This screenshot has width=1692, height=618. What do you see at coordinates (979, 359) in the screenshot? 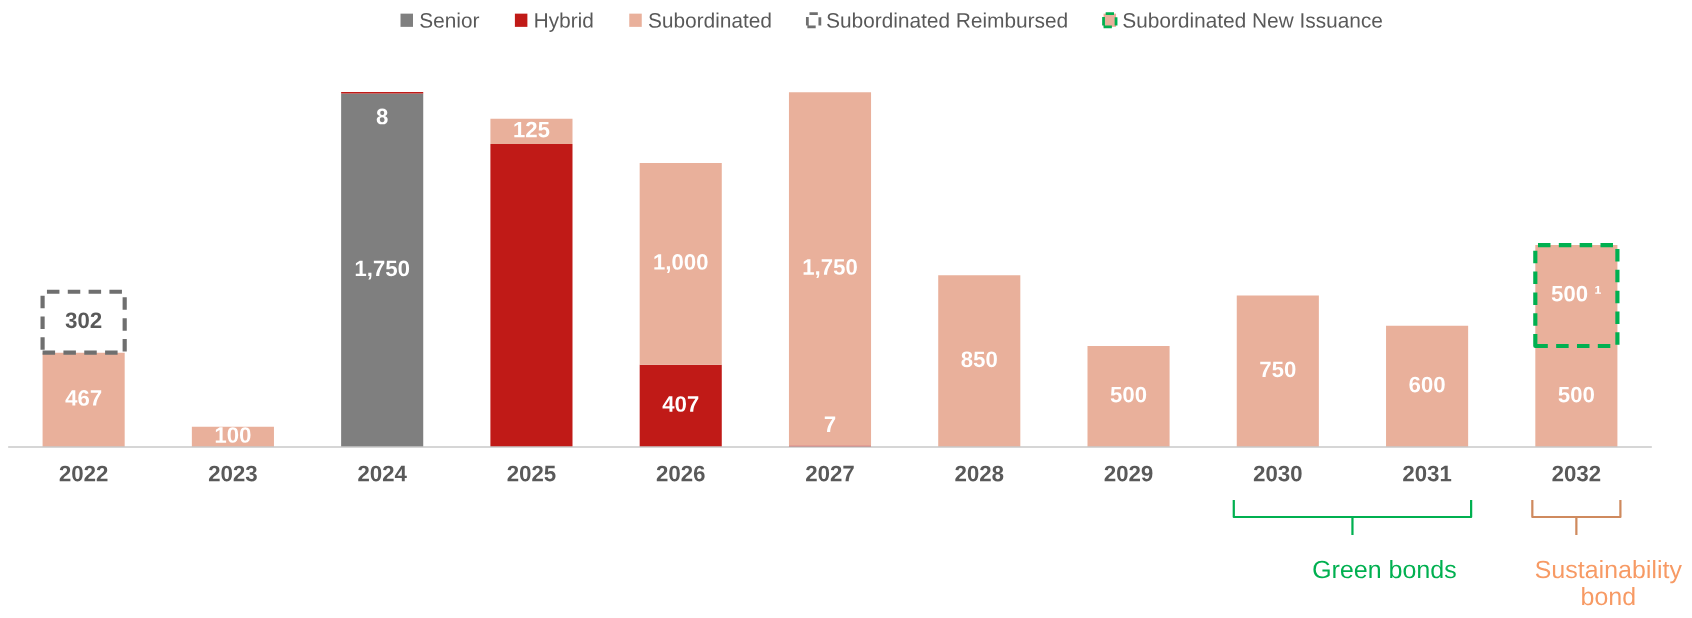
I see `data-label: 850` at bounding box center [979, 359].